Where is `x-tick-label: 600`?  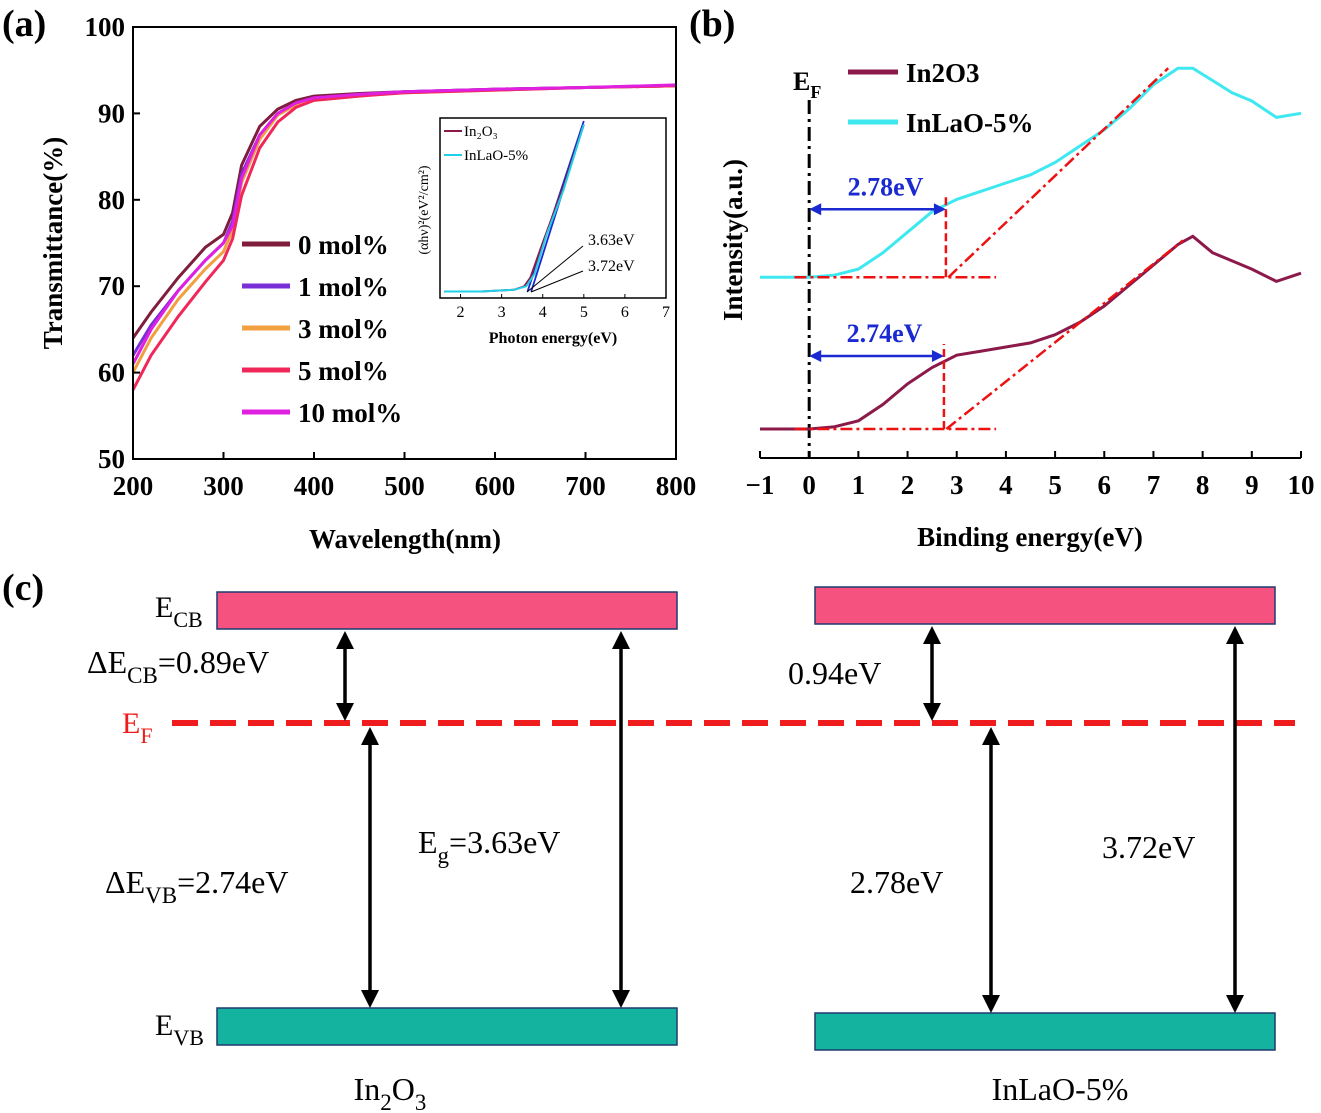 x-tick-label: 600 is located at coordinates (495, 486).